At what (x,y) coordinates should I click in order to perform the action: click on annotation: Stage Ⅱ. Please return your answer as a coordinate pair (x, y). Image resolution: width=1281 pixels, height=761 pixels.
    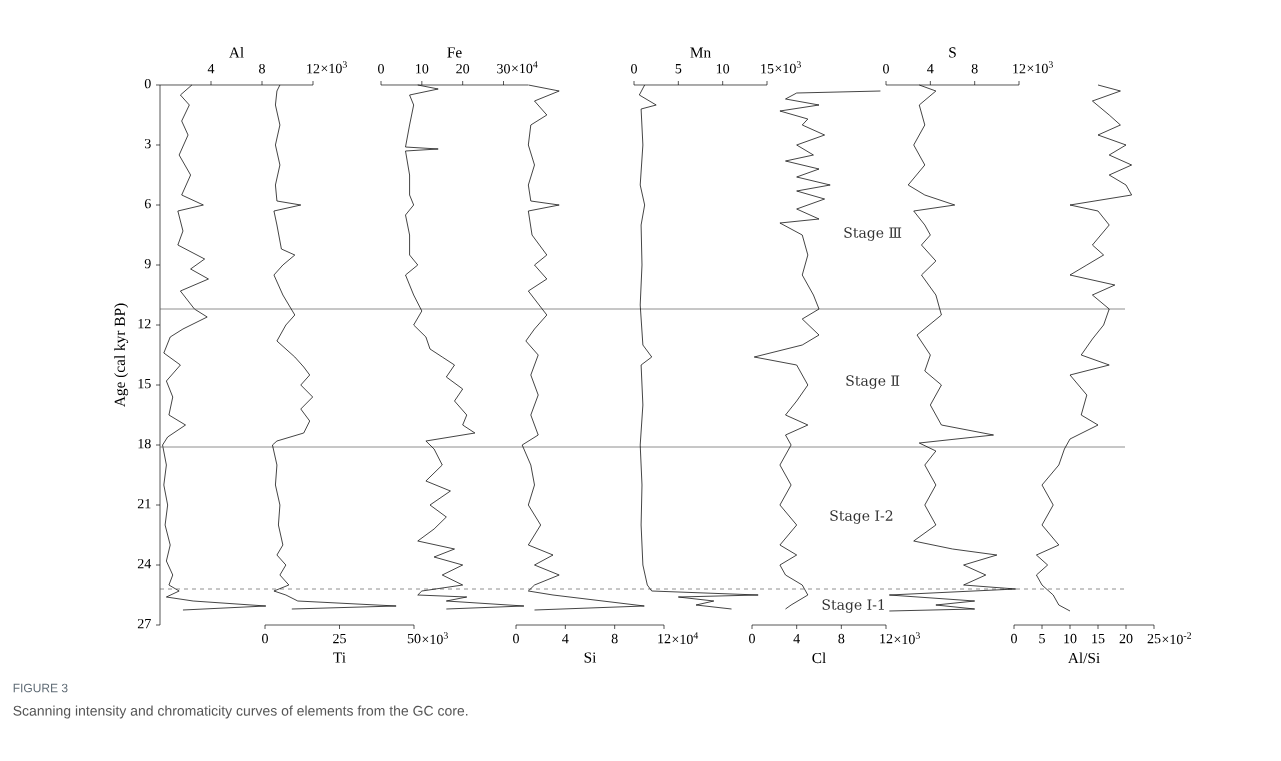
    Looking at the image, I should click on (873, 382).